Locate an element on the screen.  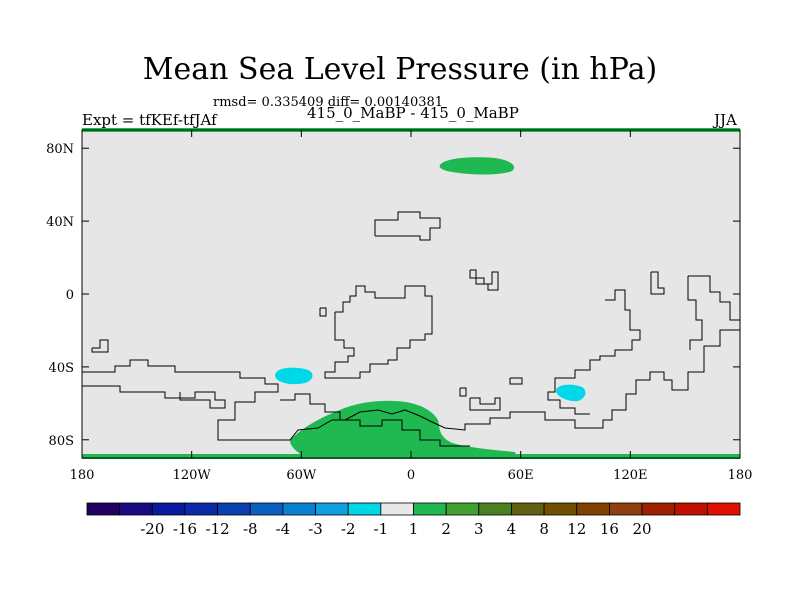
colorbar-label: 16 is located at coordinates (609, 529).